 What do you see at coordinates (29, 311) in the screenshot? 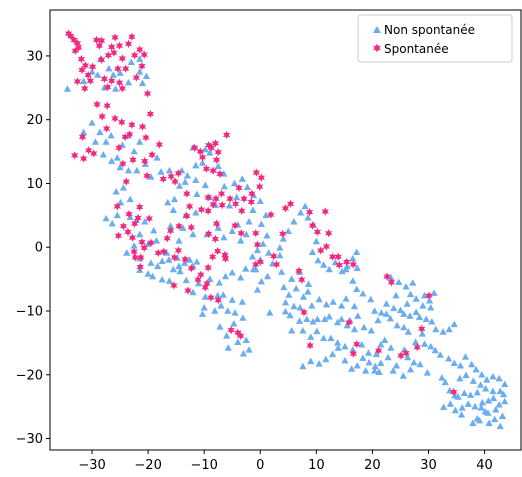
I see `y-tick-label: −10` at bounding box center [29, 311].